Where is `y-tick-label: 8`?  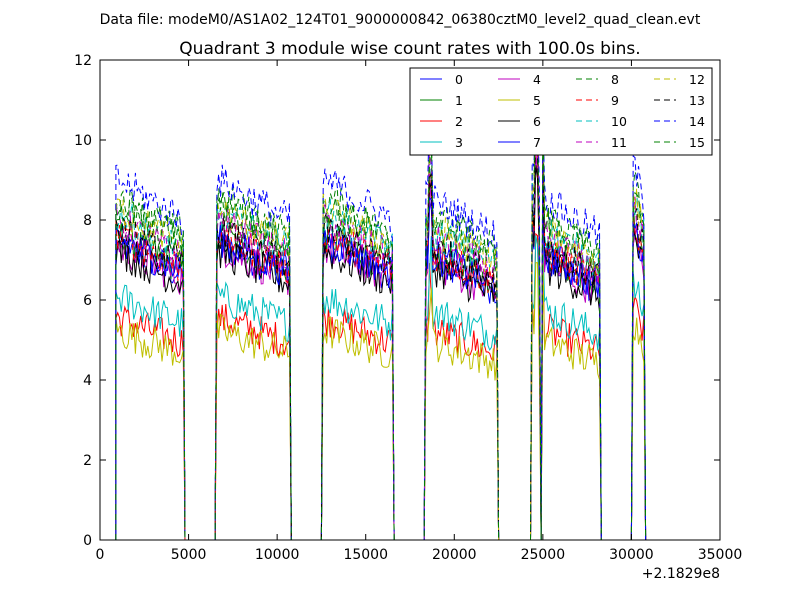 y-tick-label: 8 is located at coordinates (87, 221).